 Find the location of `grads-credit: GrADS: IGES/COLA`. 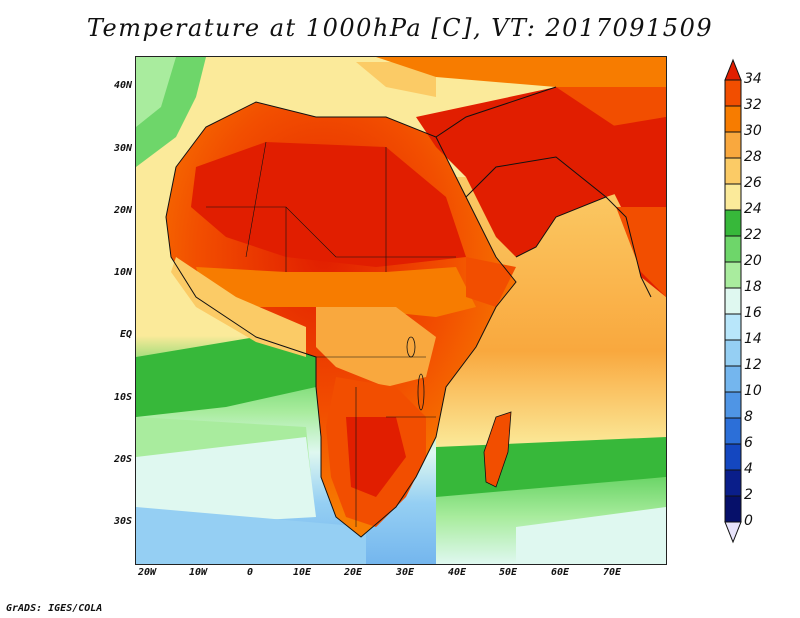

grads-credit: GrADS: IGES/COLA is located at coordinates (54, 608).